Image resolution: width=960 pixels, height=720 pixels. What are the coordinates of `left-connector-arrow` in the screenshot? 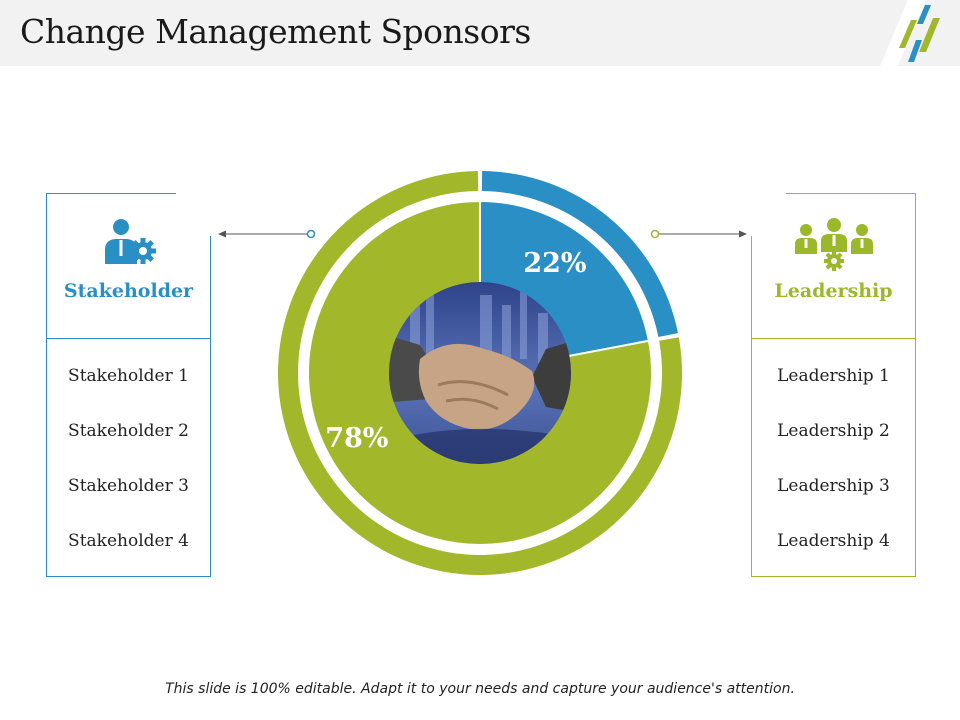 It's located at (267, 234).